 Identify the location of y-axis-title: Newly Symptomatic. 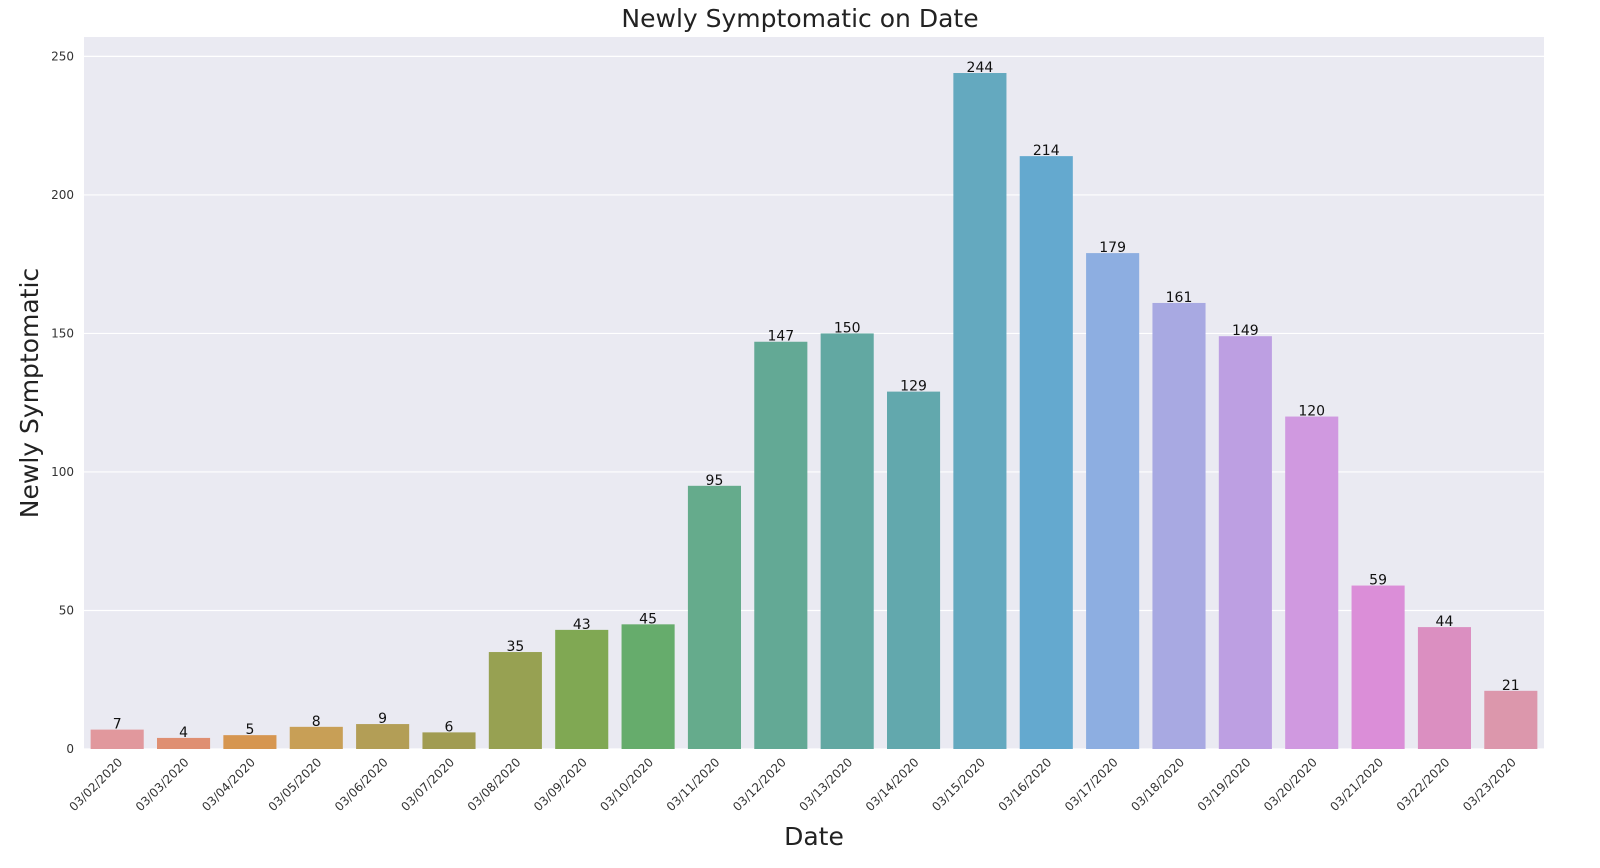
(29, 393).